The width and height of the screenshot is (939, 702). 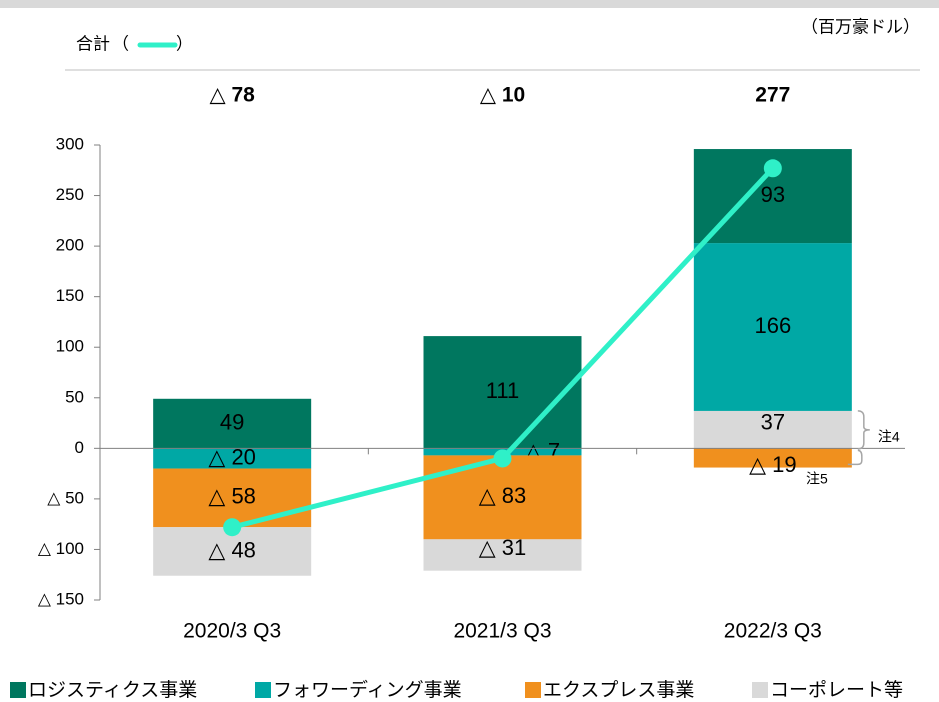 What do you see at coordinates (773, 631) in the screenshot?
I see `x-tick-label: 2022/3 Q3` at bounding box center [773, 631].